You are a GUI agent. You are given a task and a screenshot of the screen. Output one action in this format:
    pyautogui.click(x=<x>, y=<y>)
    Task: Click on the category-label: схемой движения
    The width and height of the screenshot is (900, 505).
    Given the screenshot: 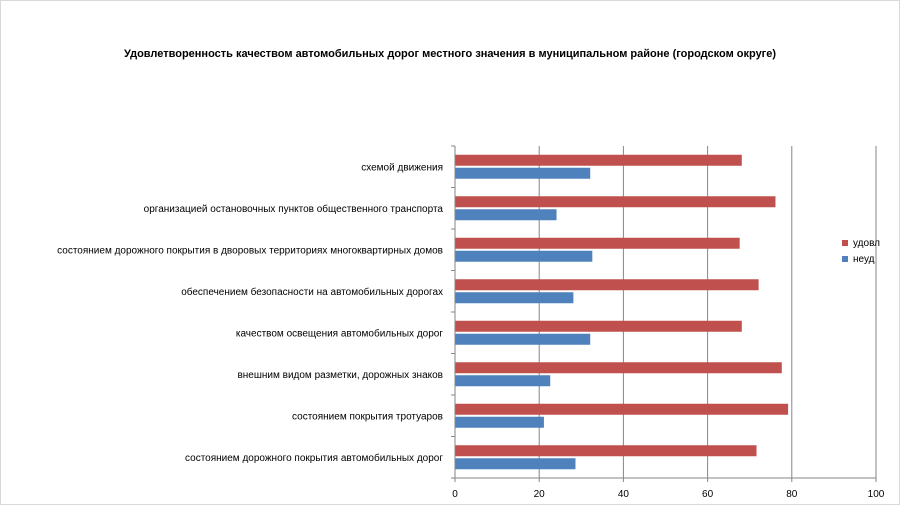 What is the action you would take?
    pyautogui.click(x=402, y=167)
    